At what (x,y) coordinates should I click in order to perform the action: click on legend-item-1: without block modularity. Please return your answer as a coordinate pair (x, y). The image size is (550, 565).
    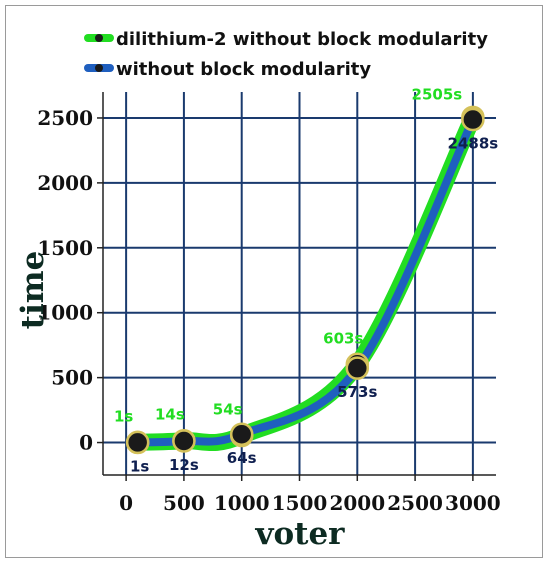
    Looking at the image, I should click on (227, 69).